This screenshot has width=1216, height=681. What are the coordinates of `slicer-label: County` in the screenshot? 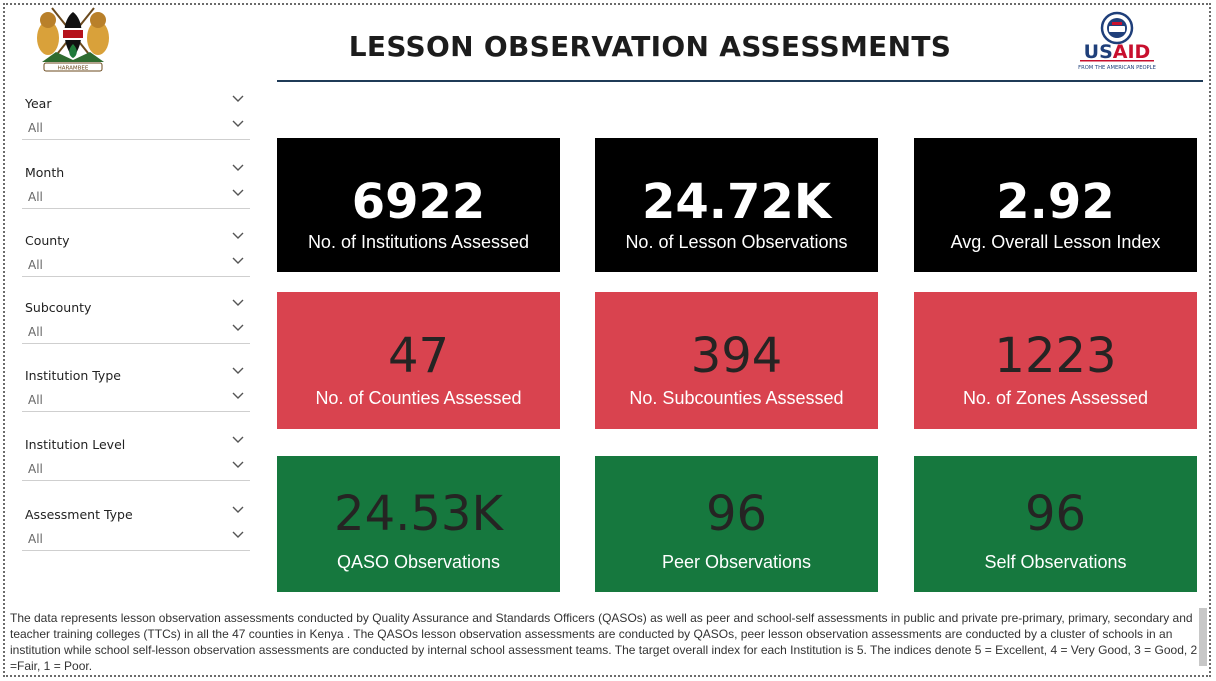 It's located at (47, 240).